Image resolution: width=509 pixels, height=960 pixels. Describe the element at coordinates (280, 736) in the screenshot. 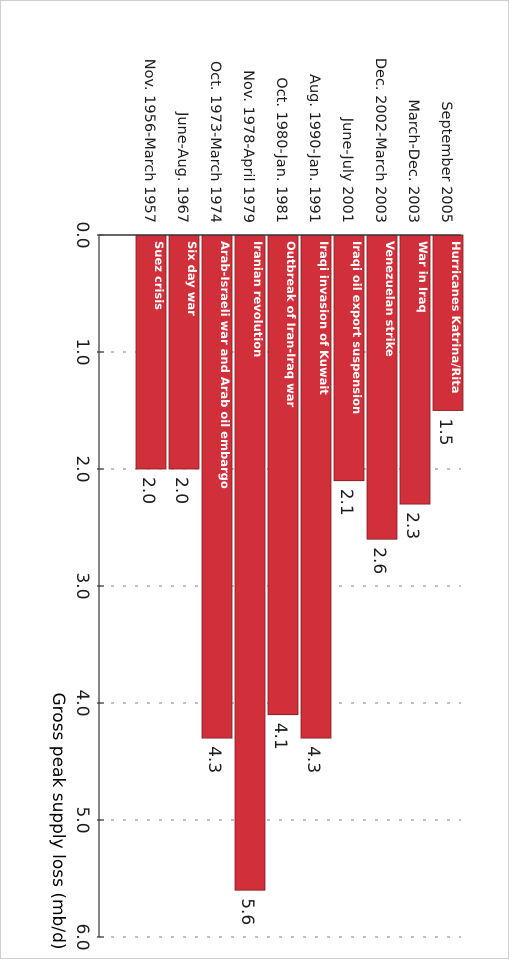

I see `value-label: 4.1` at that location.